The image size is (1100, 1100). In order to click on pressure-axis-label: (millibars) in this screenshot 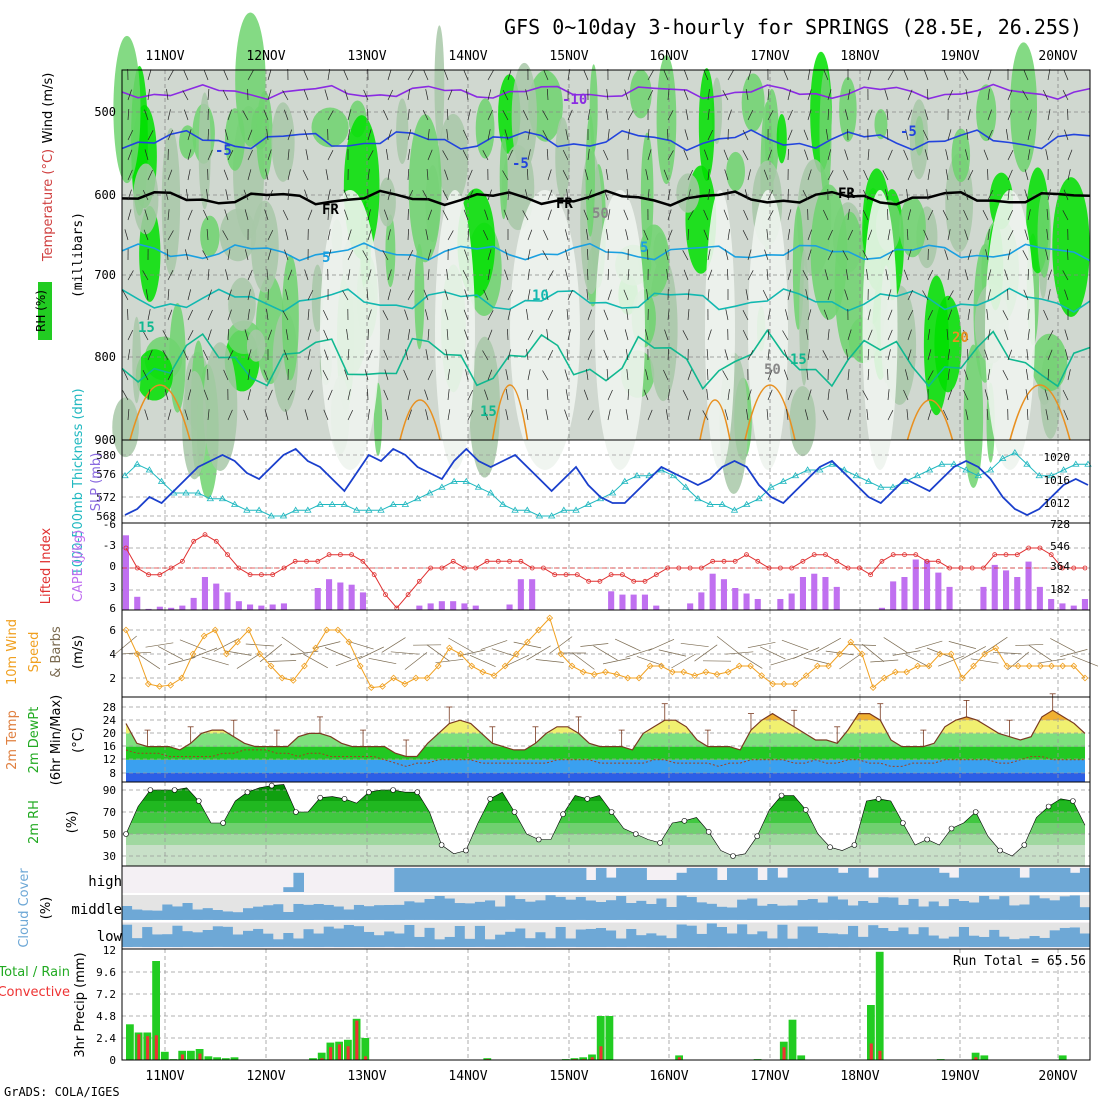, I will do `click(78, 255)`.